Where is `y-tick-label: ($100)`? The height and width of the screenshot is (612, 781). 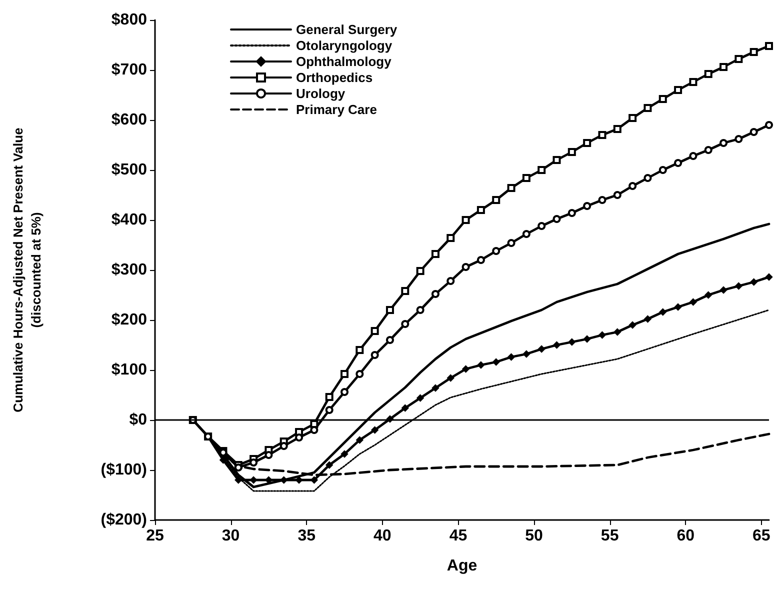 y-tick-label: ($100) is located at coordinates (123, 470).